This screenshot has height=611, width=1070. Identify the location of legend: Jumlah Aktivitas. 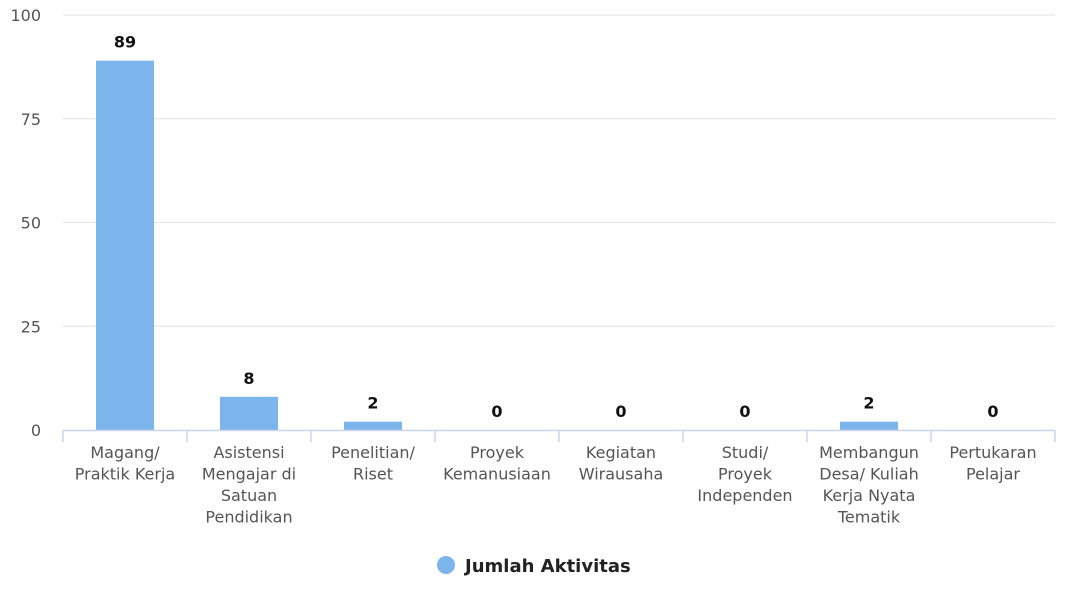
(534, 566).